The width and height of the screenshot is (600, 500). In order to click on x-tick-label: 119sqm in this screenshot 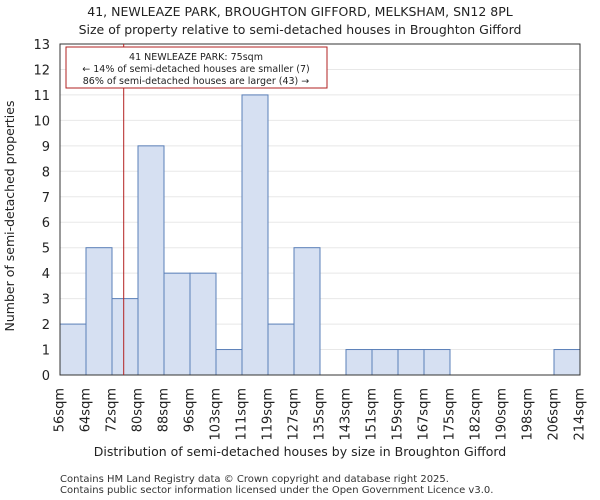, I will do `click(268, 414)`.